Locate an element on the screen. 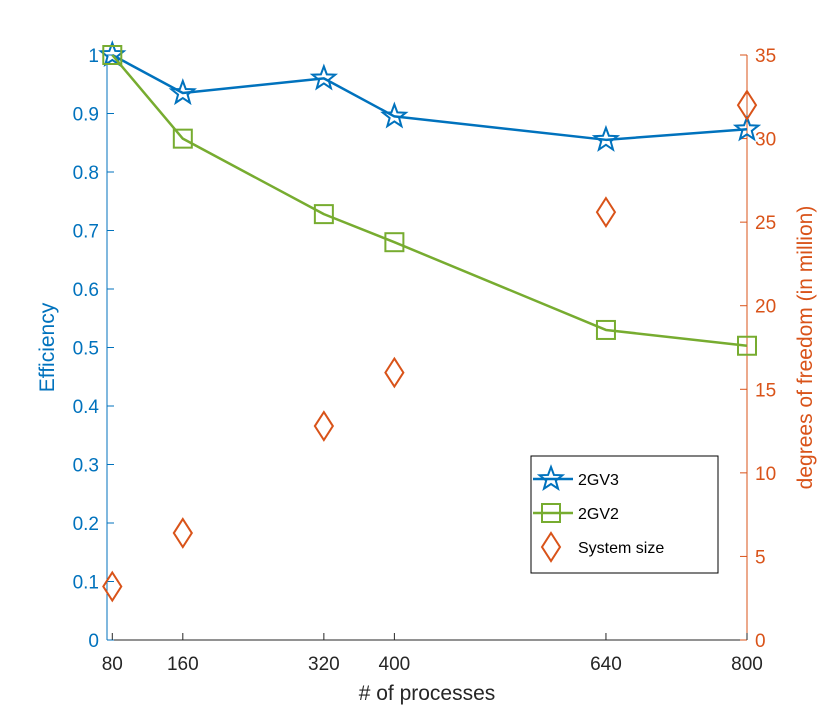 The height and width of the screenshot is (723, 830). y-left-tick-label: 0.1 is located at coordinates (86, 583).